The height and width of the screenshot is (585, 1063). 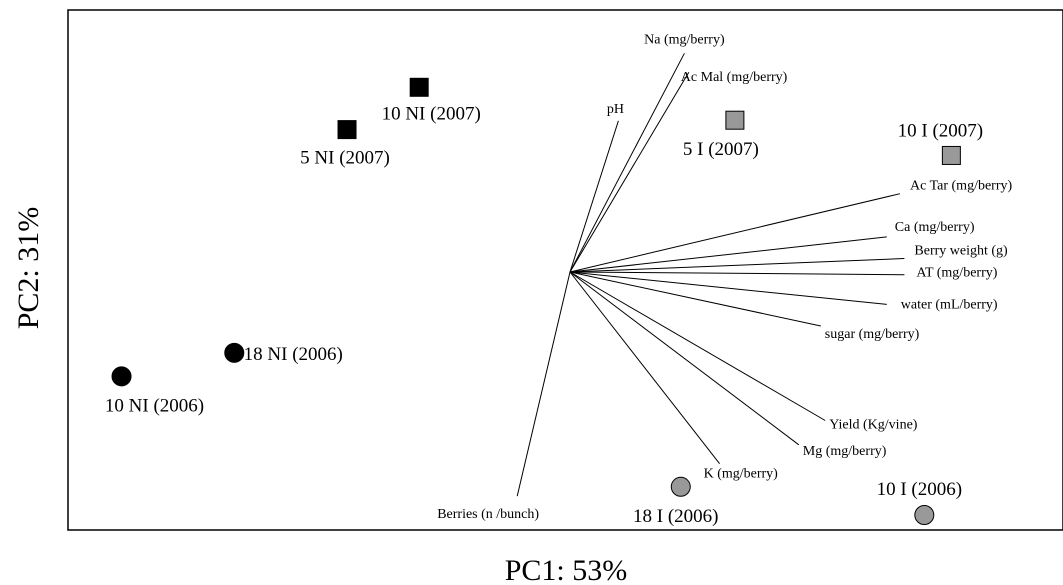 What do you see at coordinates (961, 251) in the screenshot?
I see `loading-label: Berry weight (g)` at bounding box center [961, 251].